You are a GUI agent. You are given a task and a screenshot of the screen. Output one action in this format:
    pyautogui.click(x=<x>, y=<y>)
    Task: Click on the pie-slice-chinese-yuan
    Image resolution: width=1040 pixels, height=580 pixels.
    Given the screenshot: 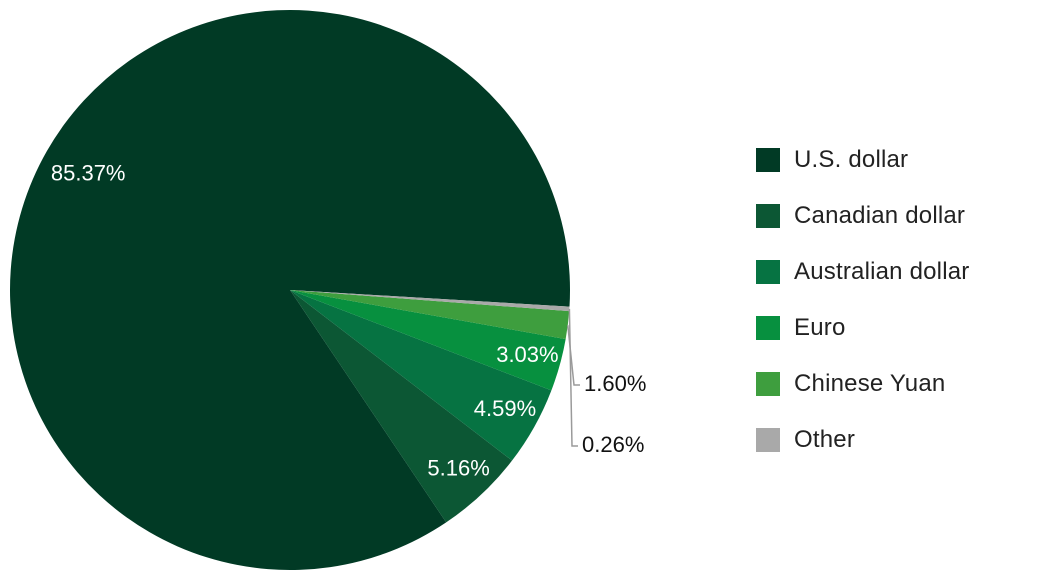 What is the action you would take?
    pyautogui.click(x=430, y=315)
    